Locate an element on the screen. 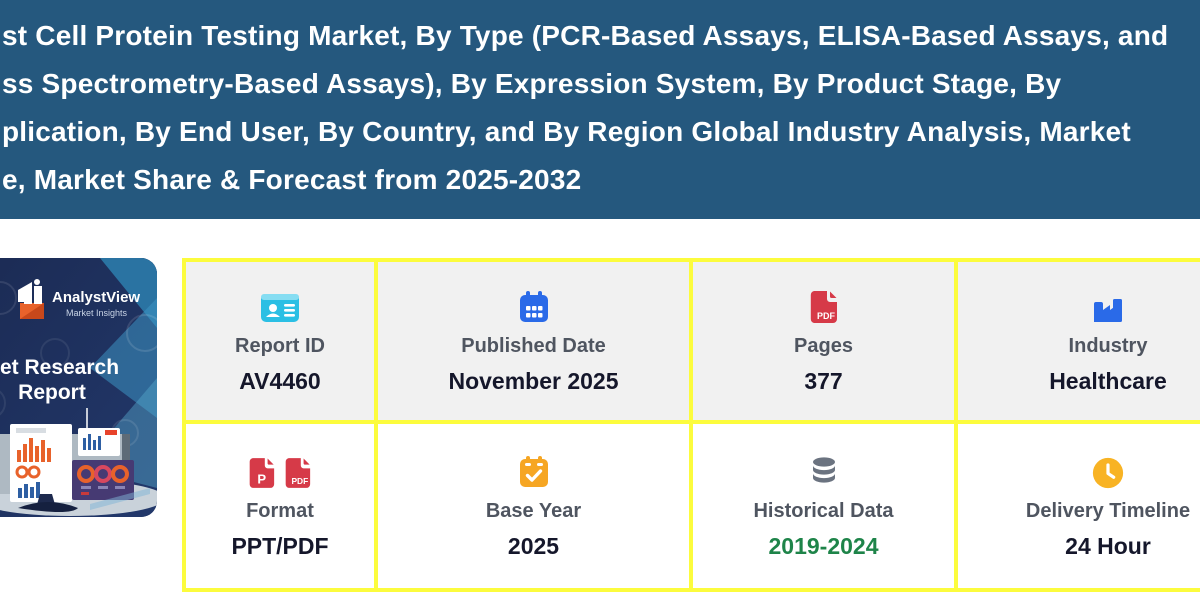  info-value: 24 Hour is located at coordinates (1108, 546).